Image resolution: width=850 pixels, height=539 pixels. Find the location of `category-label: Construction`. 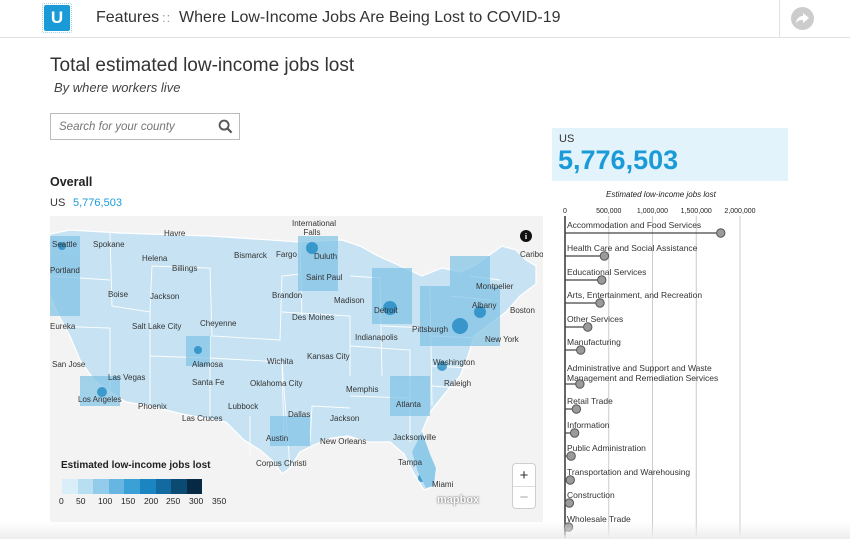

category-label: Construction is located at coordinates (591, 495).